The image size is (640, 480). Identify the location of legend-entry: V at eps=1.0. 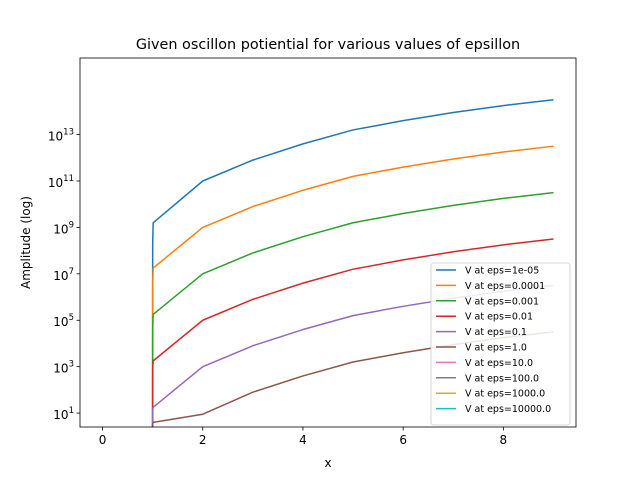
(496, 348).